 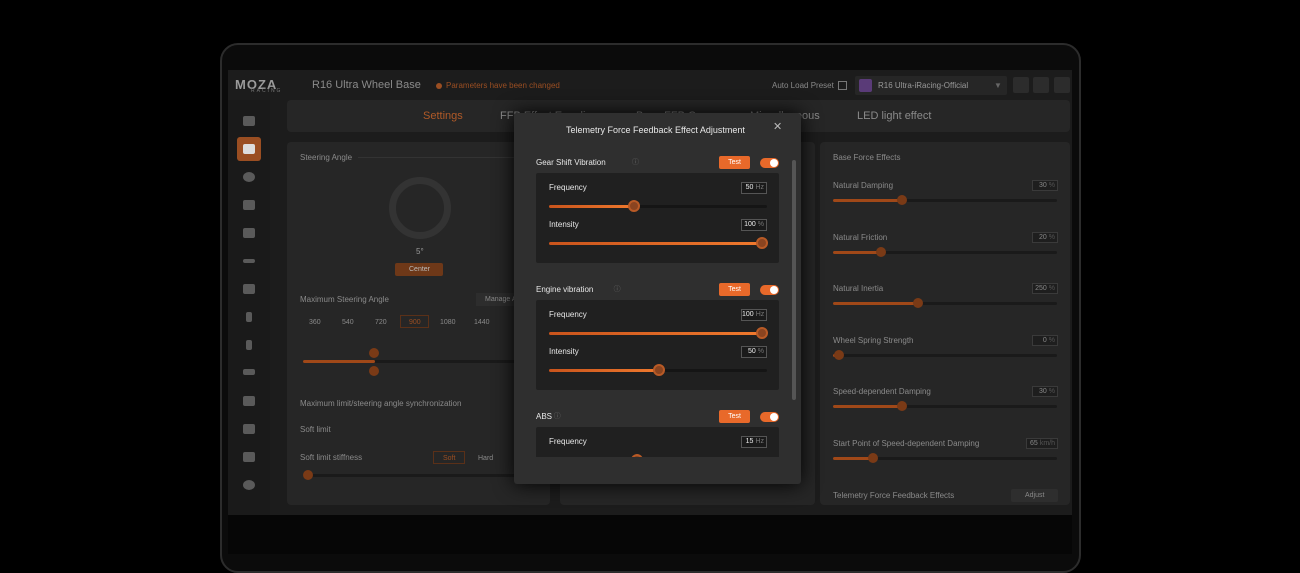 I want to click on info-icon: ⓘ, so click(x=557, y=416).